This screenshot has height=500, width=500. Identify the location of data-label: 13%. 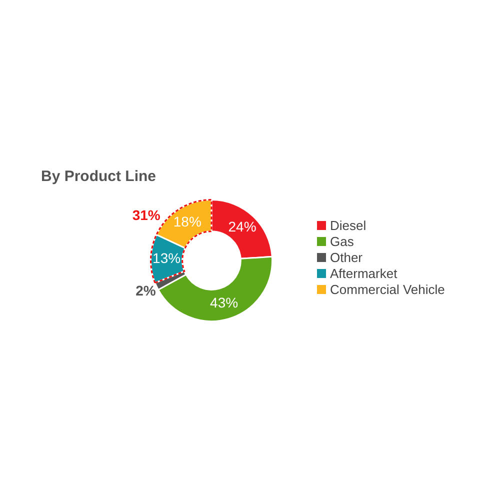
(166, 258).